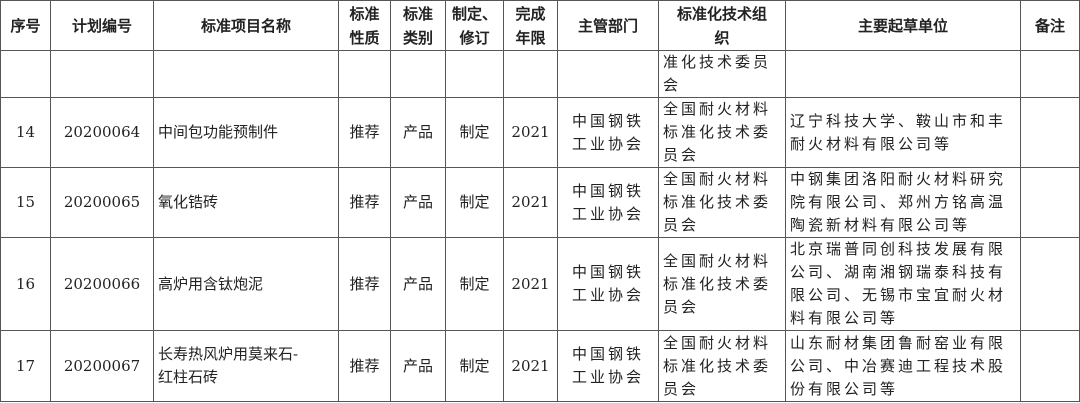  Describe the element at coordinates (418, 74) in the screenshot. I see `category-cell` at that location.